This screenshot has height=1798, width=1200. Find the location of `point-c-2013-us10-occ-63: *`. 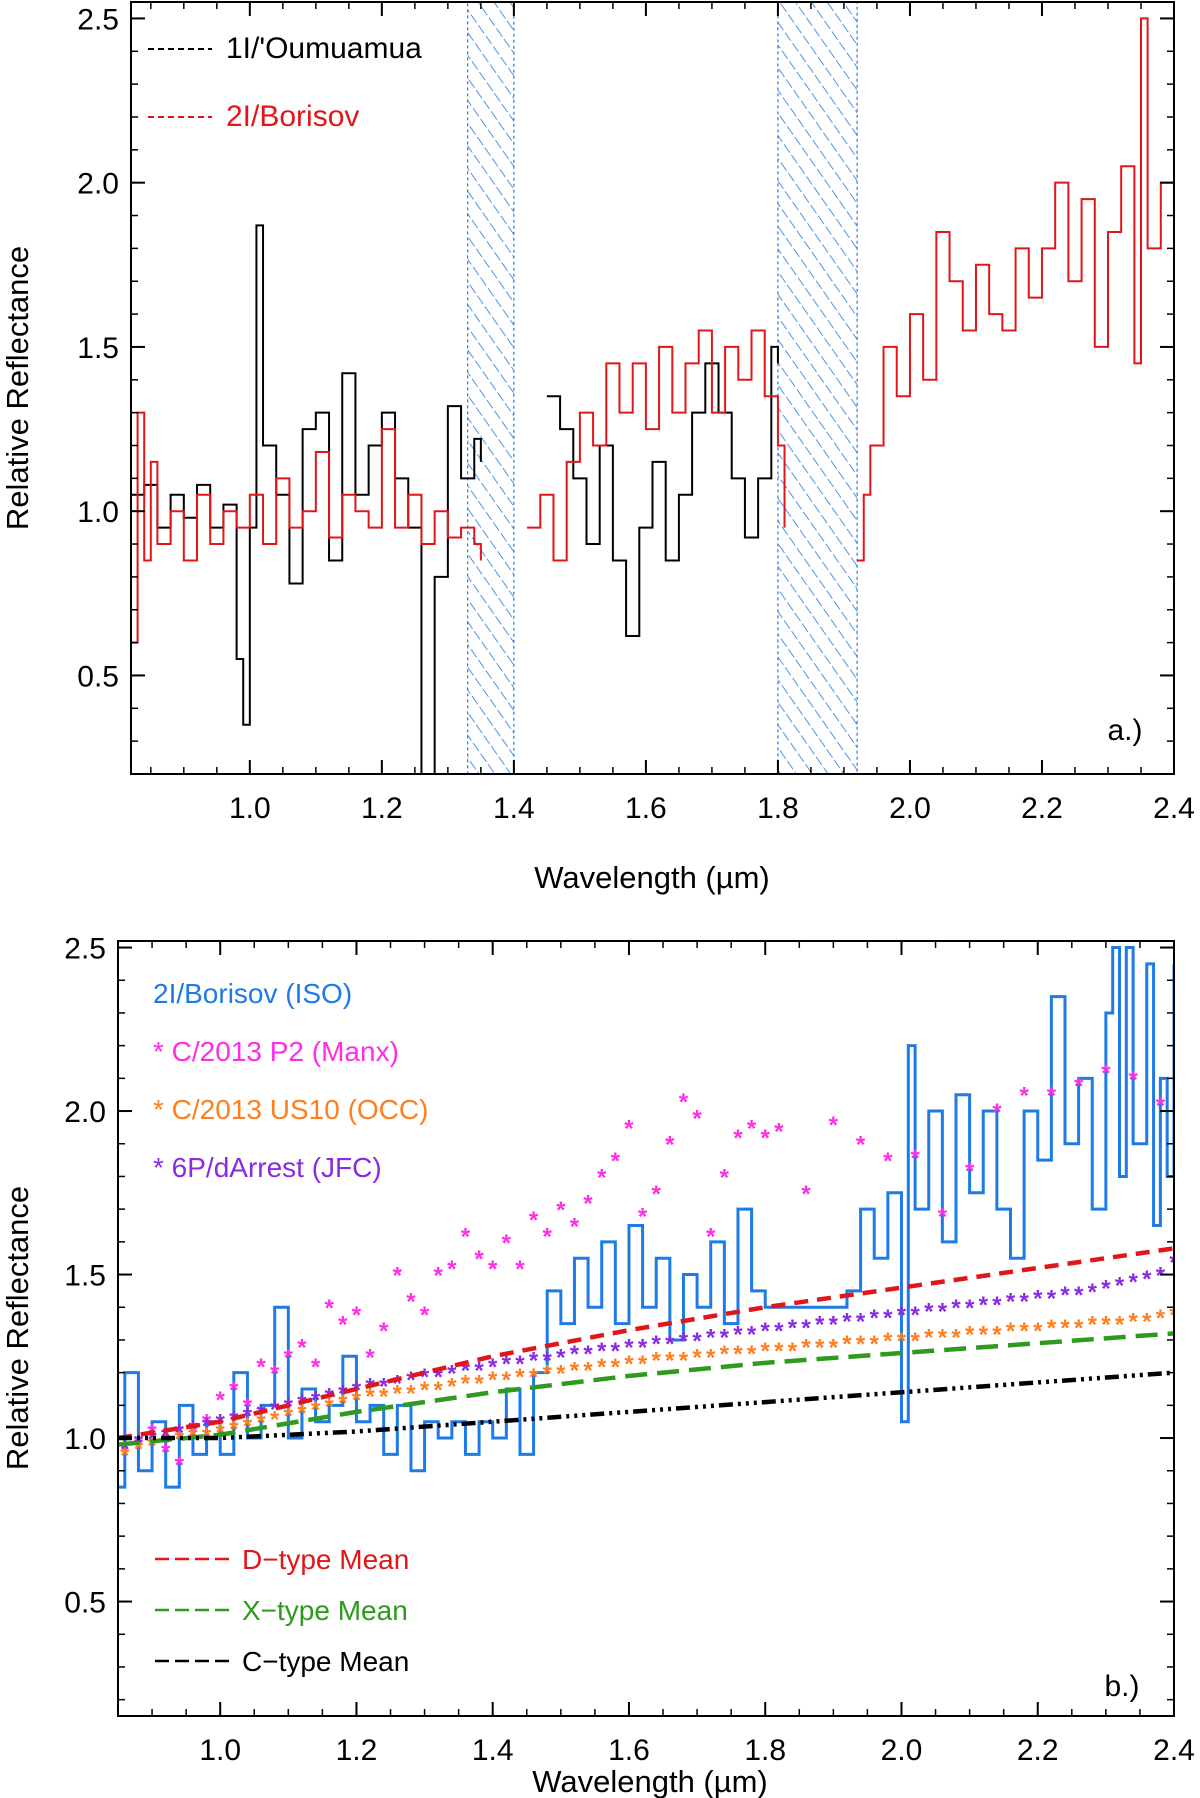

point-c-2013-us10-occ-63: * is located at coordinates (984, 1334).